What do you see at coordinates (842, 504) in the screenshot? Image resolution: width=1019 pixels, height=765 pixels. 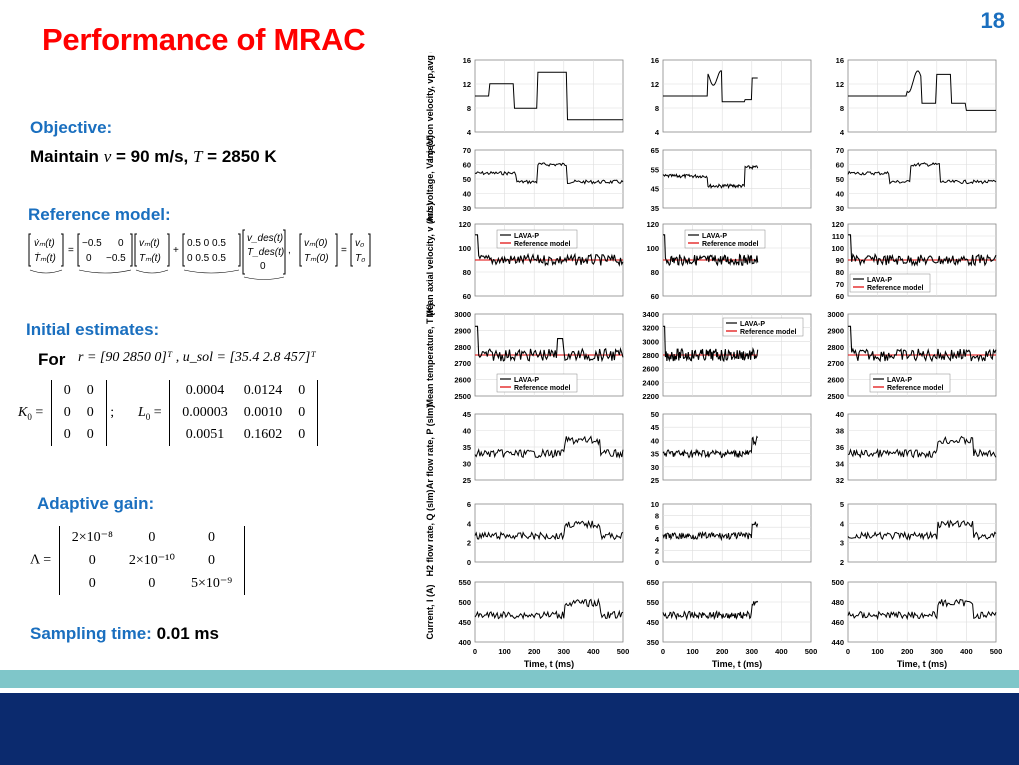 I see `y-tick-label: 5` at bounding box center [842, 504].